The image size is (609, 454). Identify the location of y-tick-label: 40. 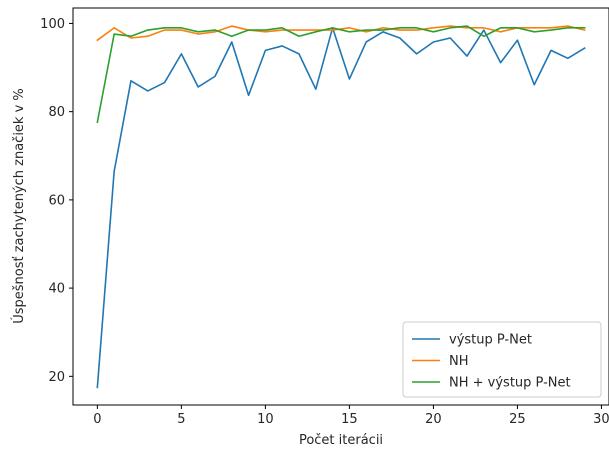
(56, 289).